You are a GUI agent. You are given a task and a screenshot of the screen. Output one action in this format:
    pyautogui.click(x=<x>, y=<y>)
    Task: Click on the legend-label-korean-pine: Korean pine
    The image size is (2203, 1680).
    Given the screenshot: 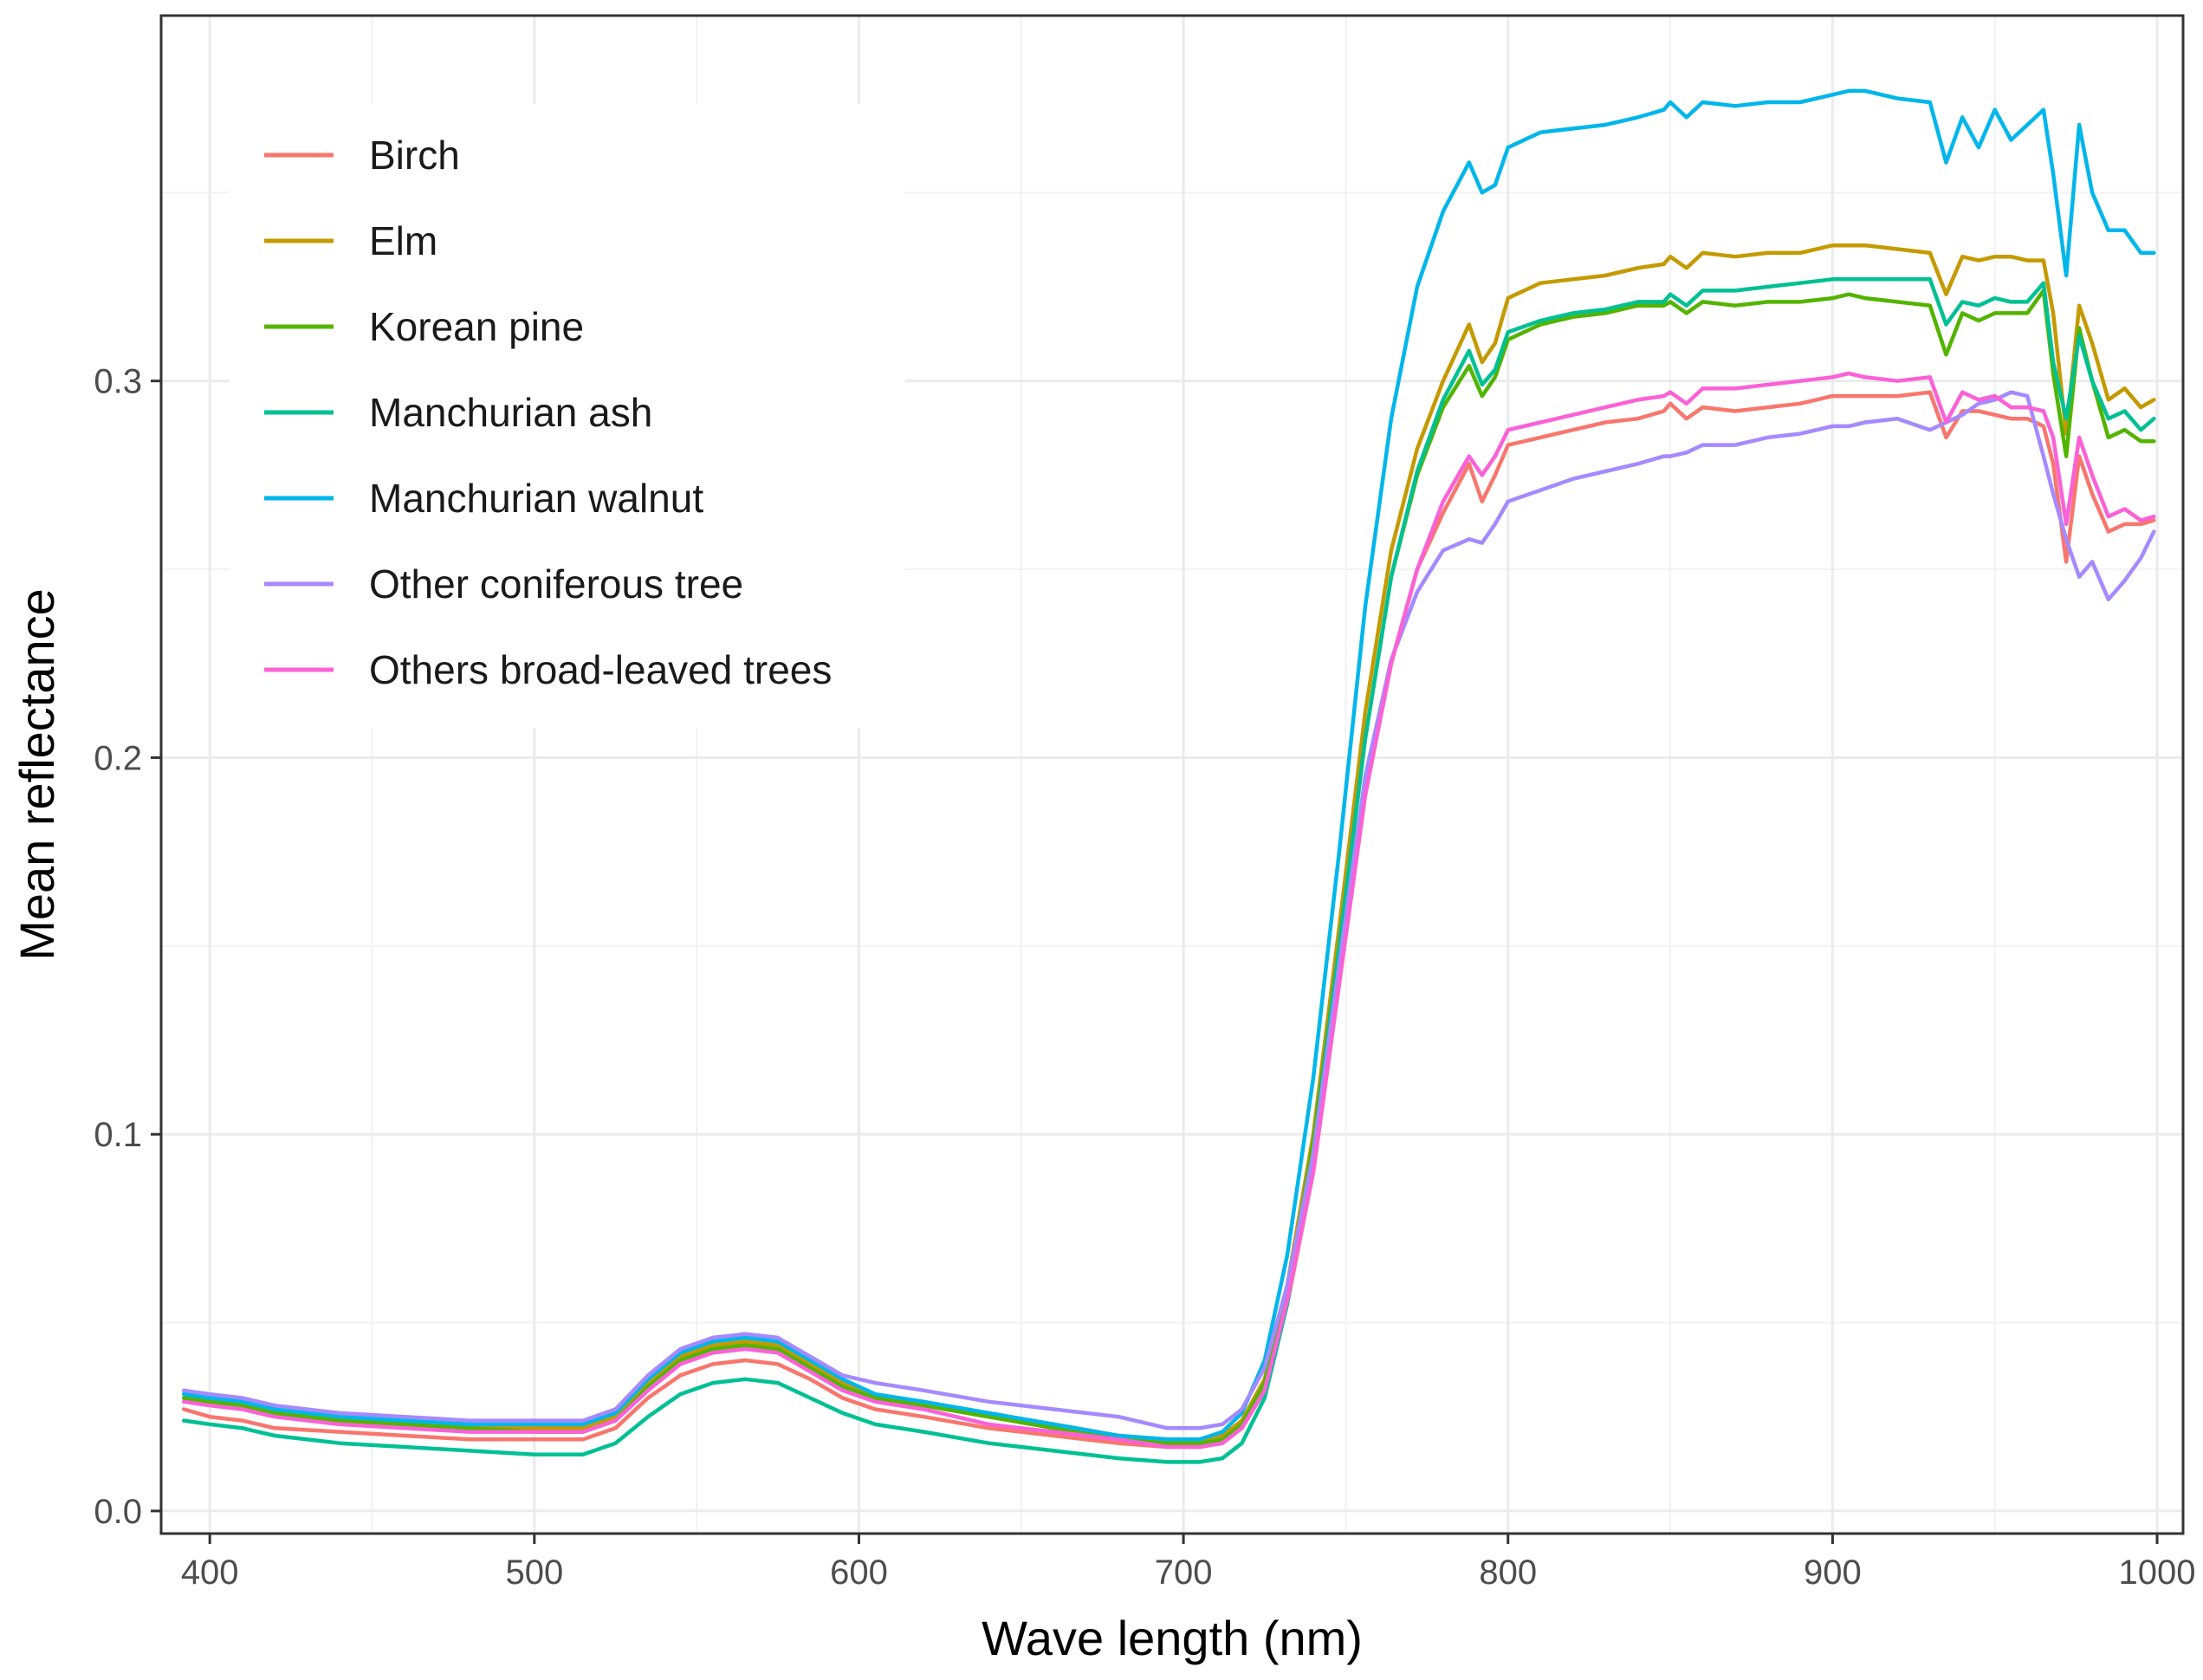 What is the action you would take?
    pyautogui.click(x=476, y=326)
    